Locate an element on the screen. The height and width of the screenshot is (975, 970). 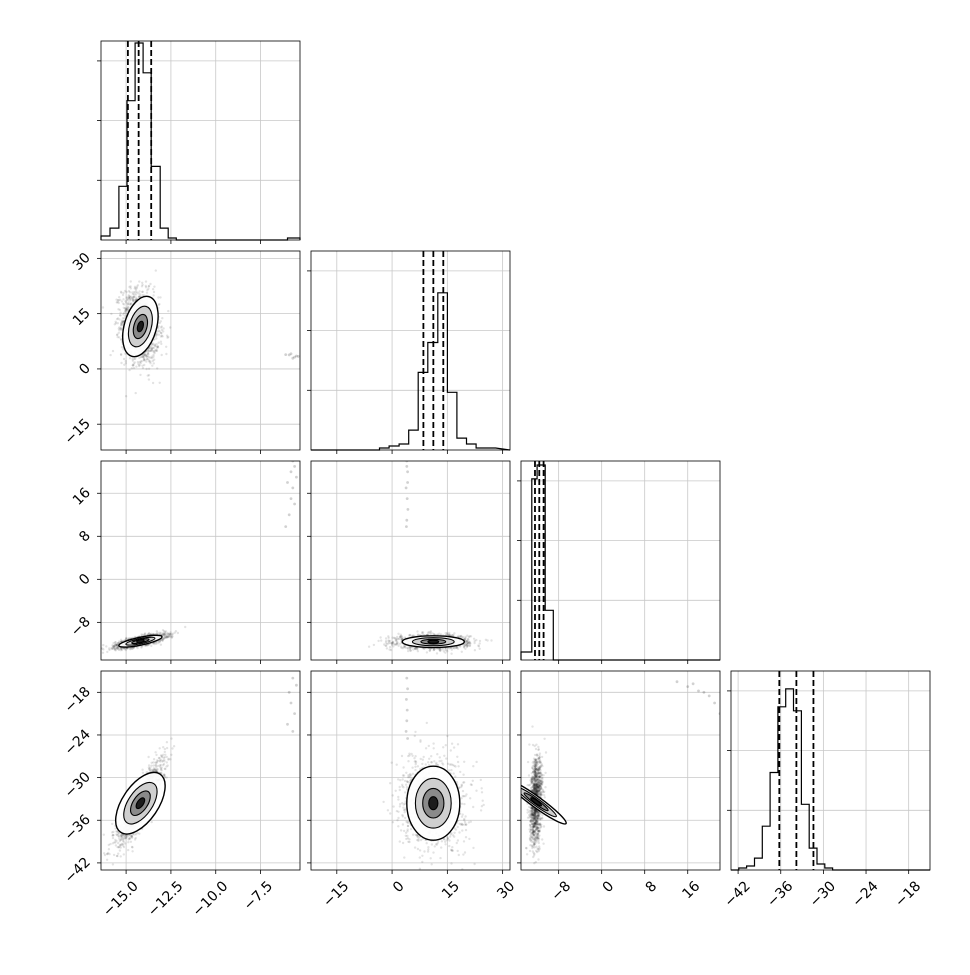
histogram-step is located at coordinates (200, 141).